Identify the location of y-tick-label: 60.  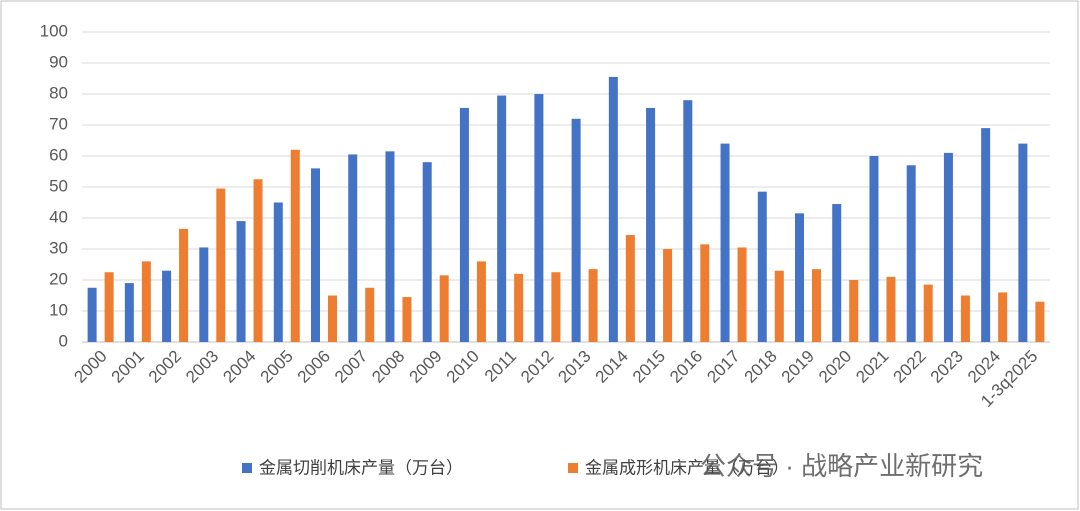
(58, 154).